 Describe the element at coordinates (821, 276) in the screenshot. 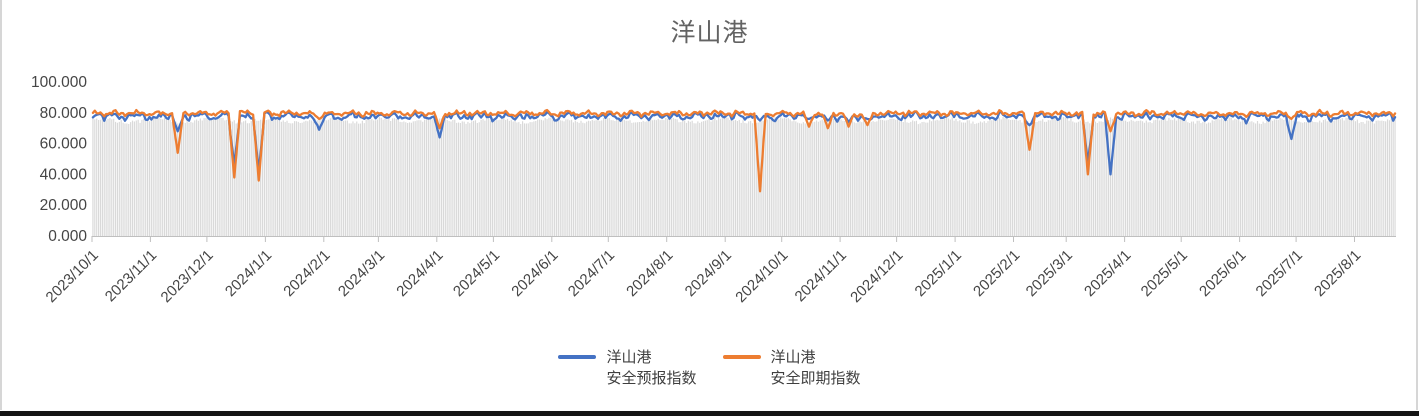

I see `x-axis-label: 2024/11/1` at that location.